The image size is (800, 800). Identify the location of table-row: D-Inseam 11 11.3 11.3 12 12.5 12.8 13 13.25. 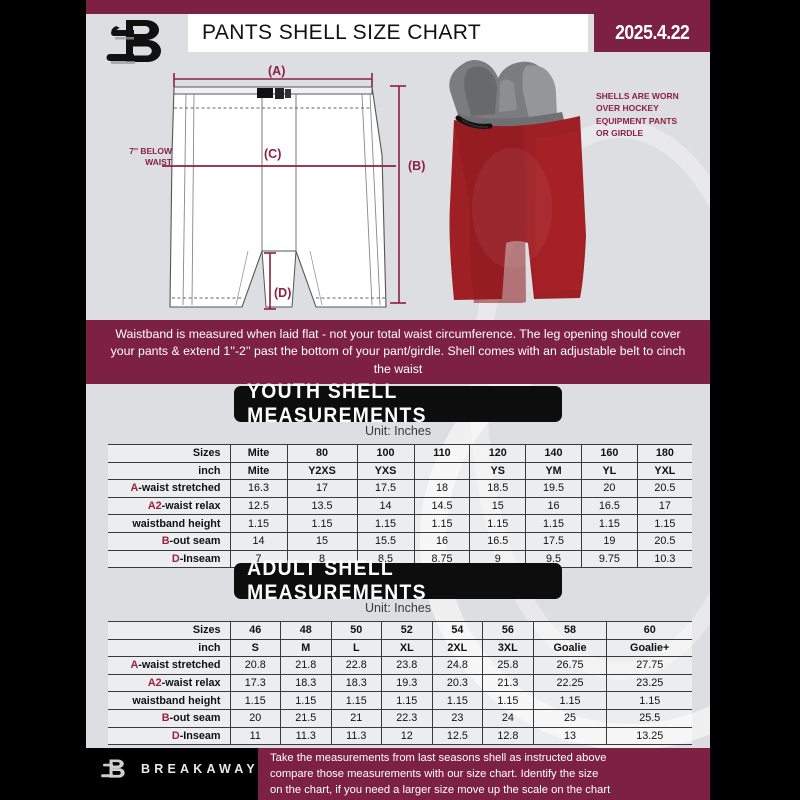
(400, 736).